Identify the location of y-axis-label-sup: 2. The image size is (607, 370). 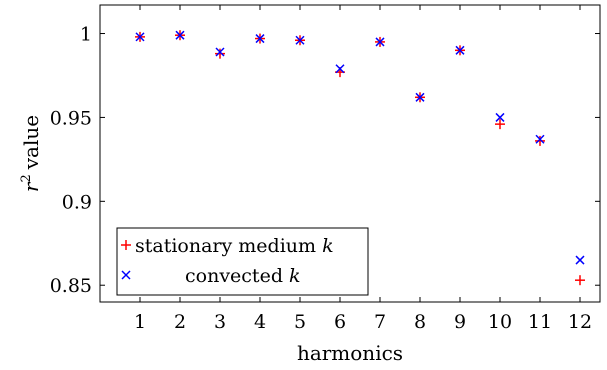
(26, 178).